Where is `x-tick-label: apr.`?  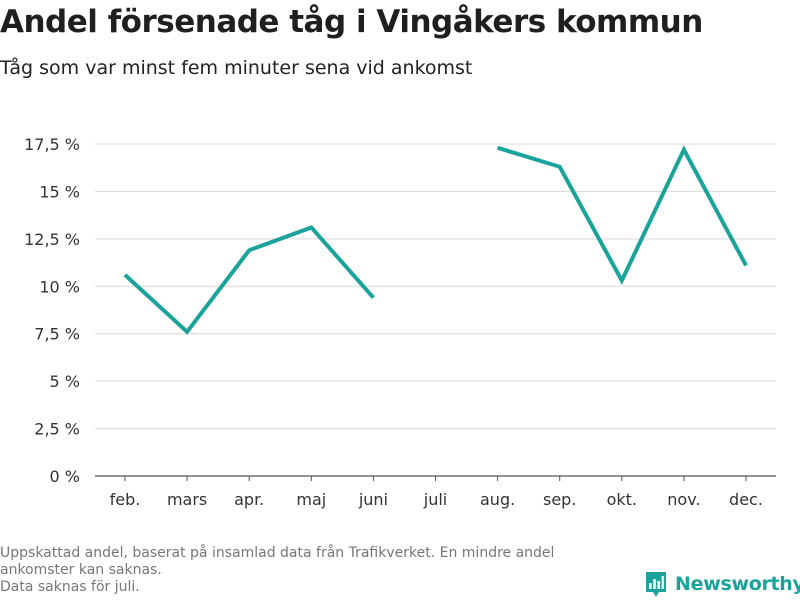
x-tick-label: apr. is located at coordinates (249, 499).